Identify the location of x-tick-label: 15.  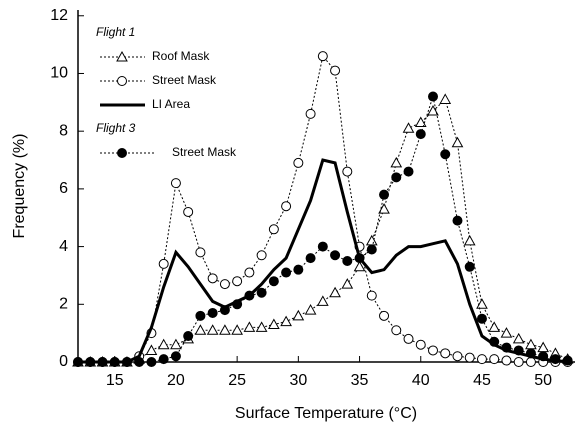
(115, 380).